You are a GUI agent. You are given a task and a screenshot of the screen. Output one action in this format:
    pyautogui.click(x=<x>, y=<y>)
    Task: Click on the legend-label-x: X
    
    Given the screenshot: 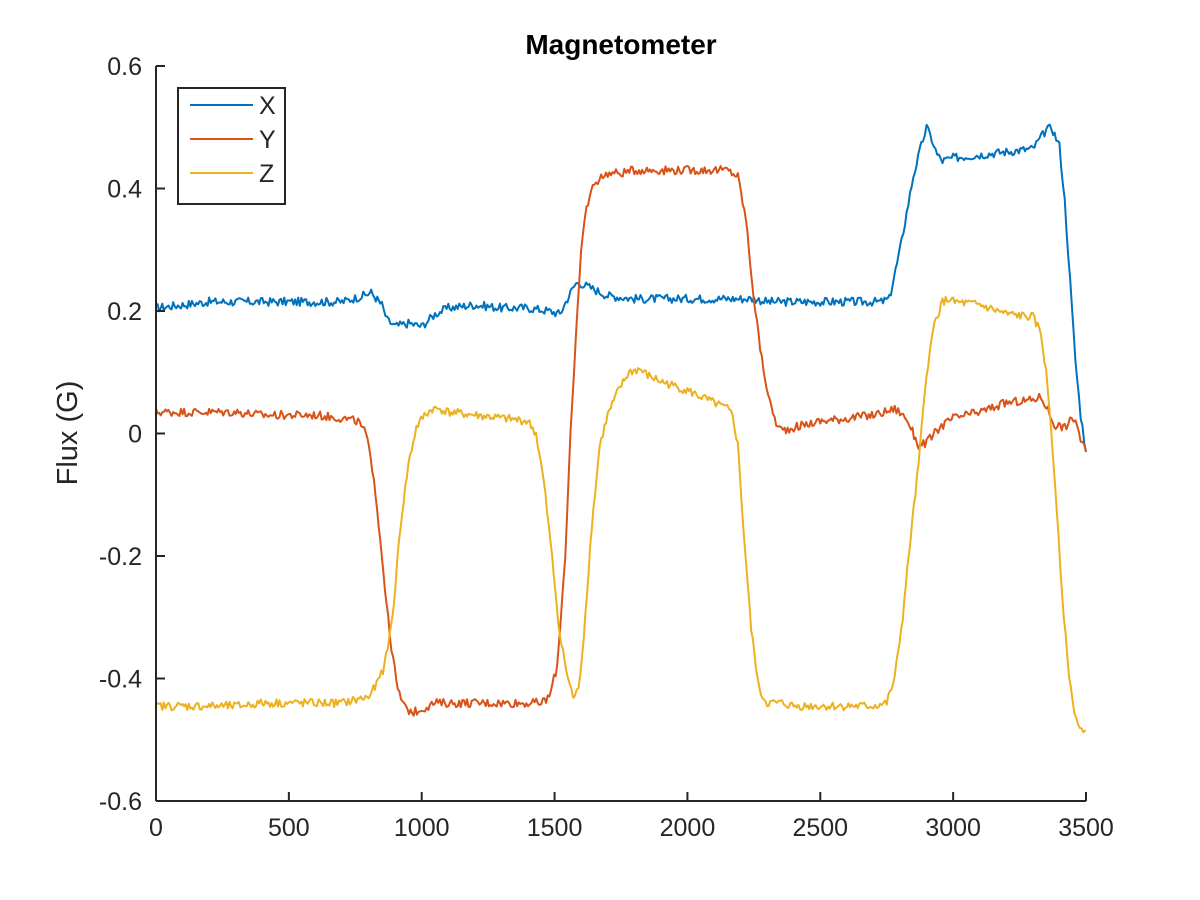 What is the action you would take?
    pyautogui.click(x=267, y=106)
    